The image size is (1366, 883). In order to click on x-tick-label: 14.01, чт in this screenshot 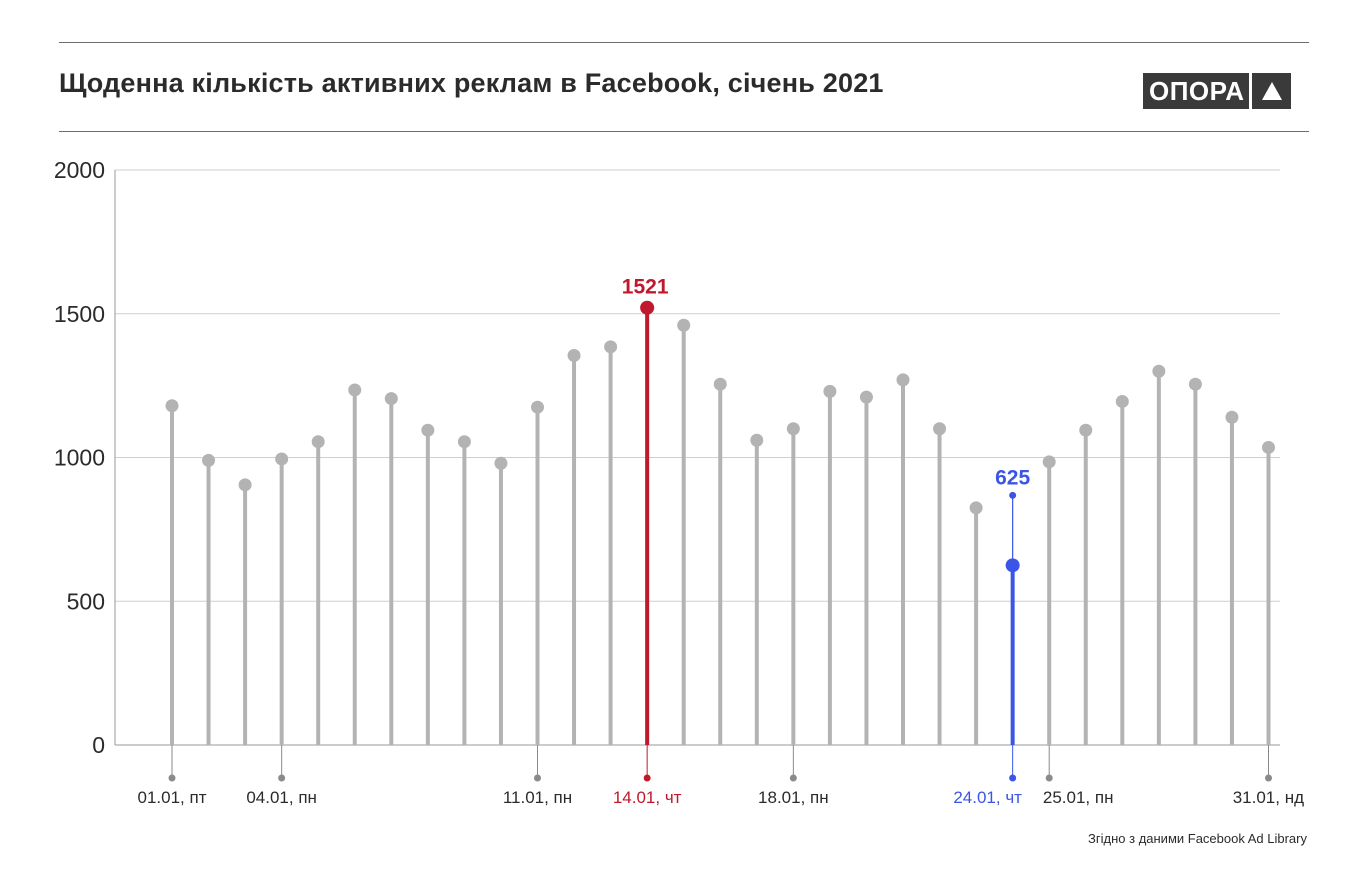, I will do `click(647, 797)`.